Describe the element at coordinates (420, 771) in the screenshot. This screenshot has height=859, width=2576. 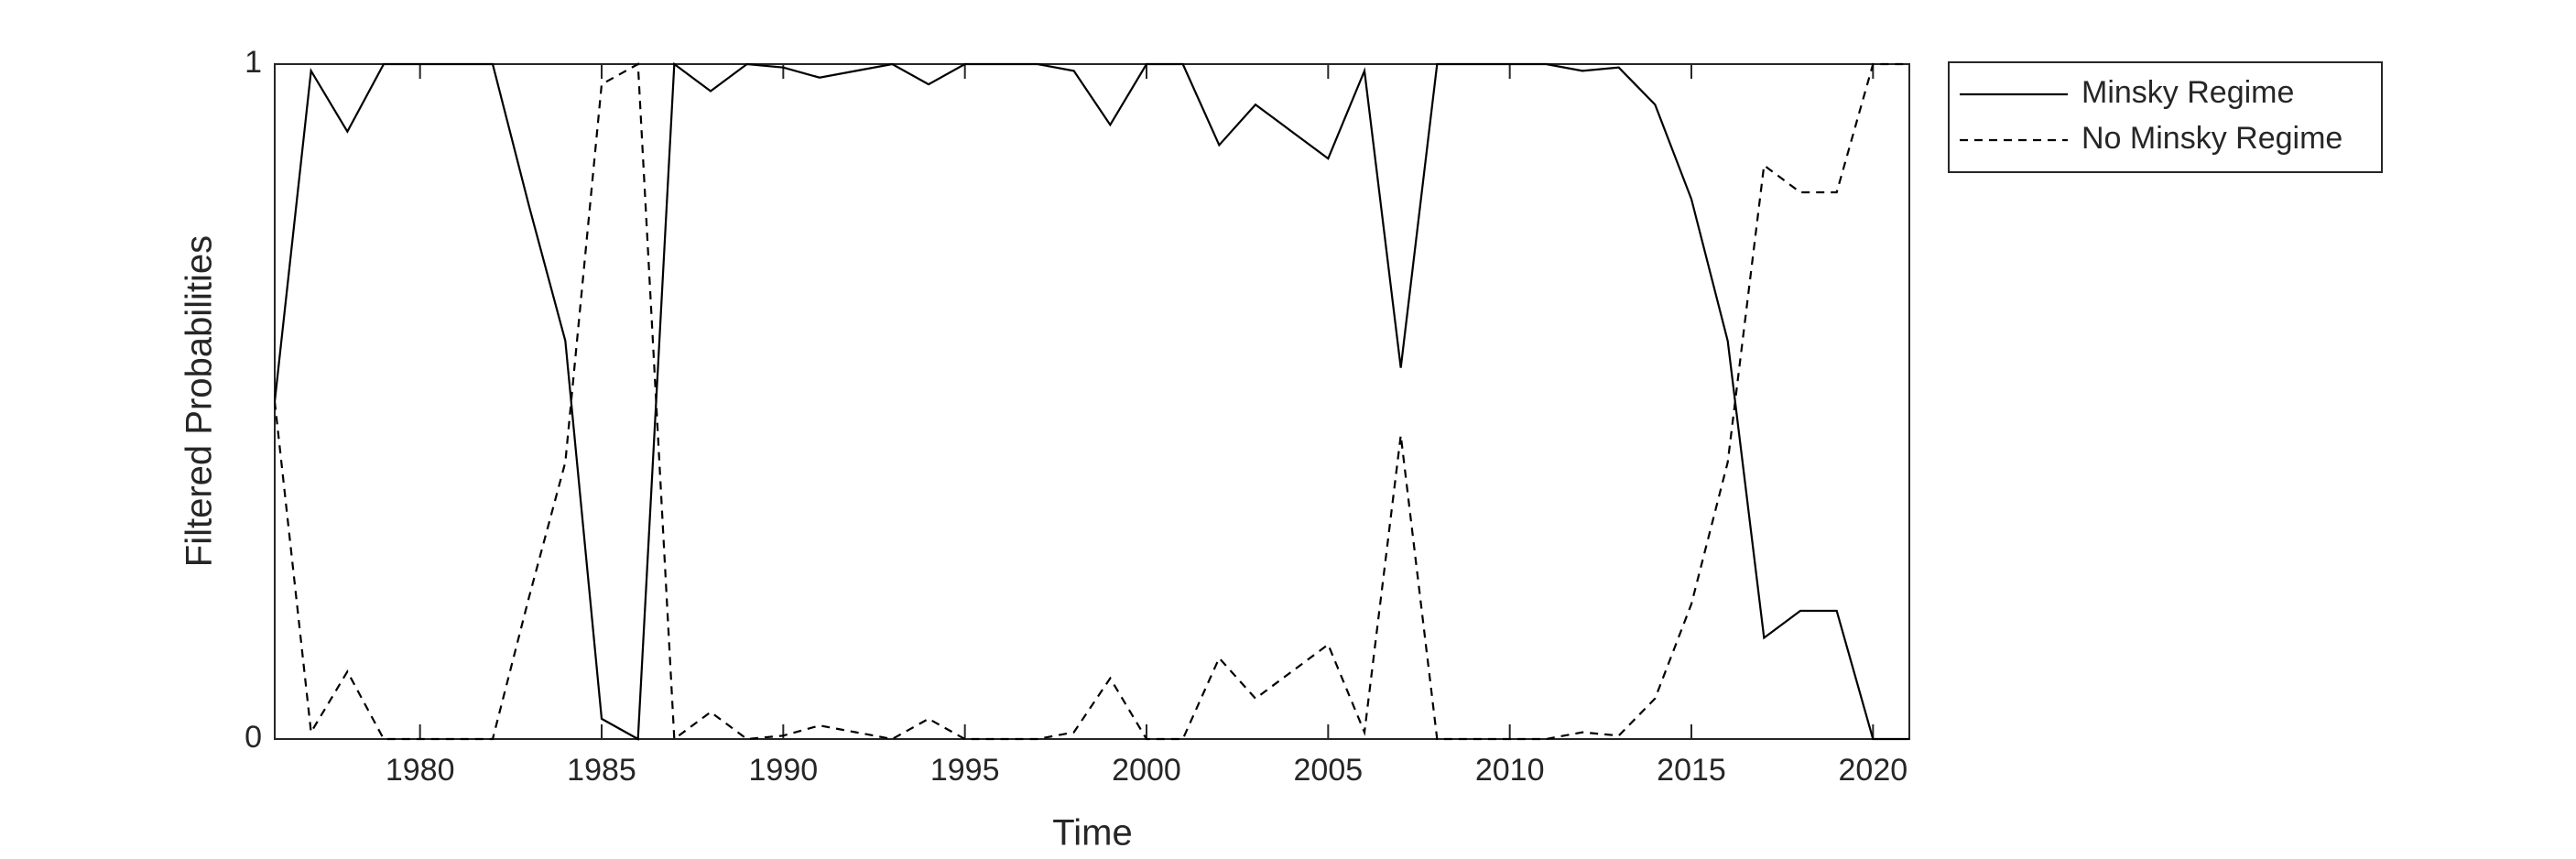
I see `x-tick-label: 1980` at that location.